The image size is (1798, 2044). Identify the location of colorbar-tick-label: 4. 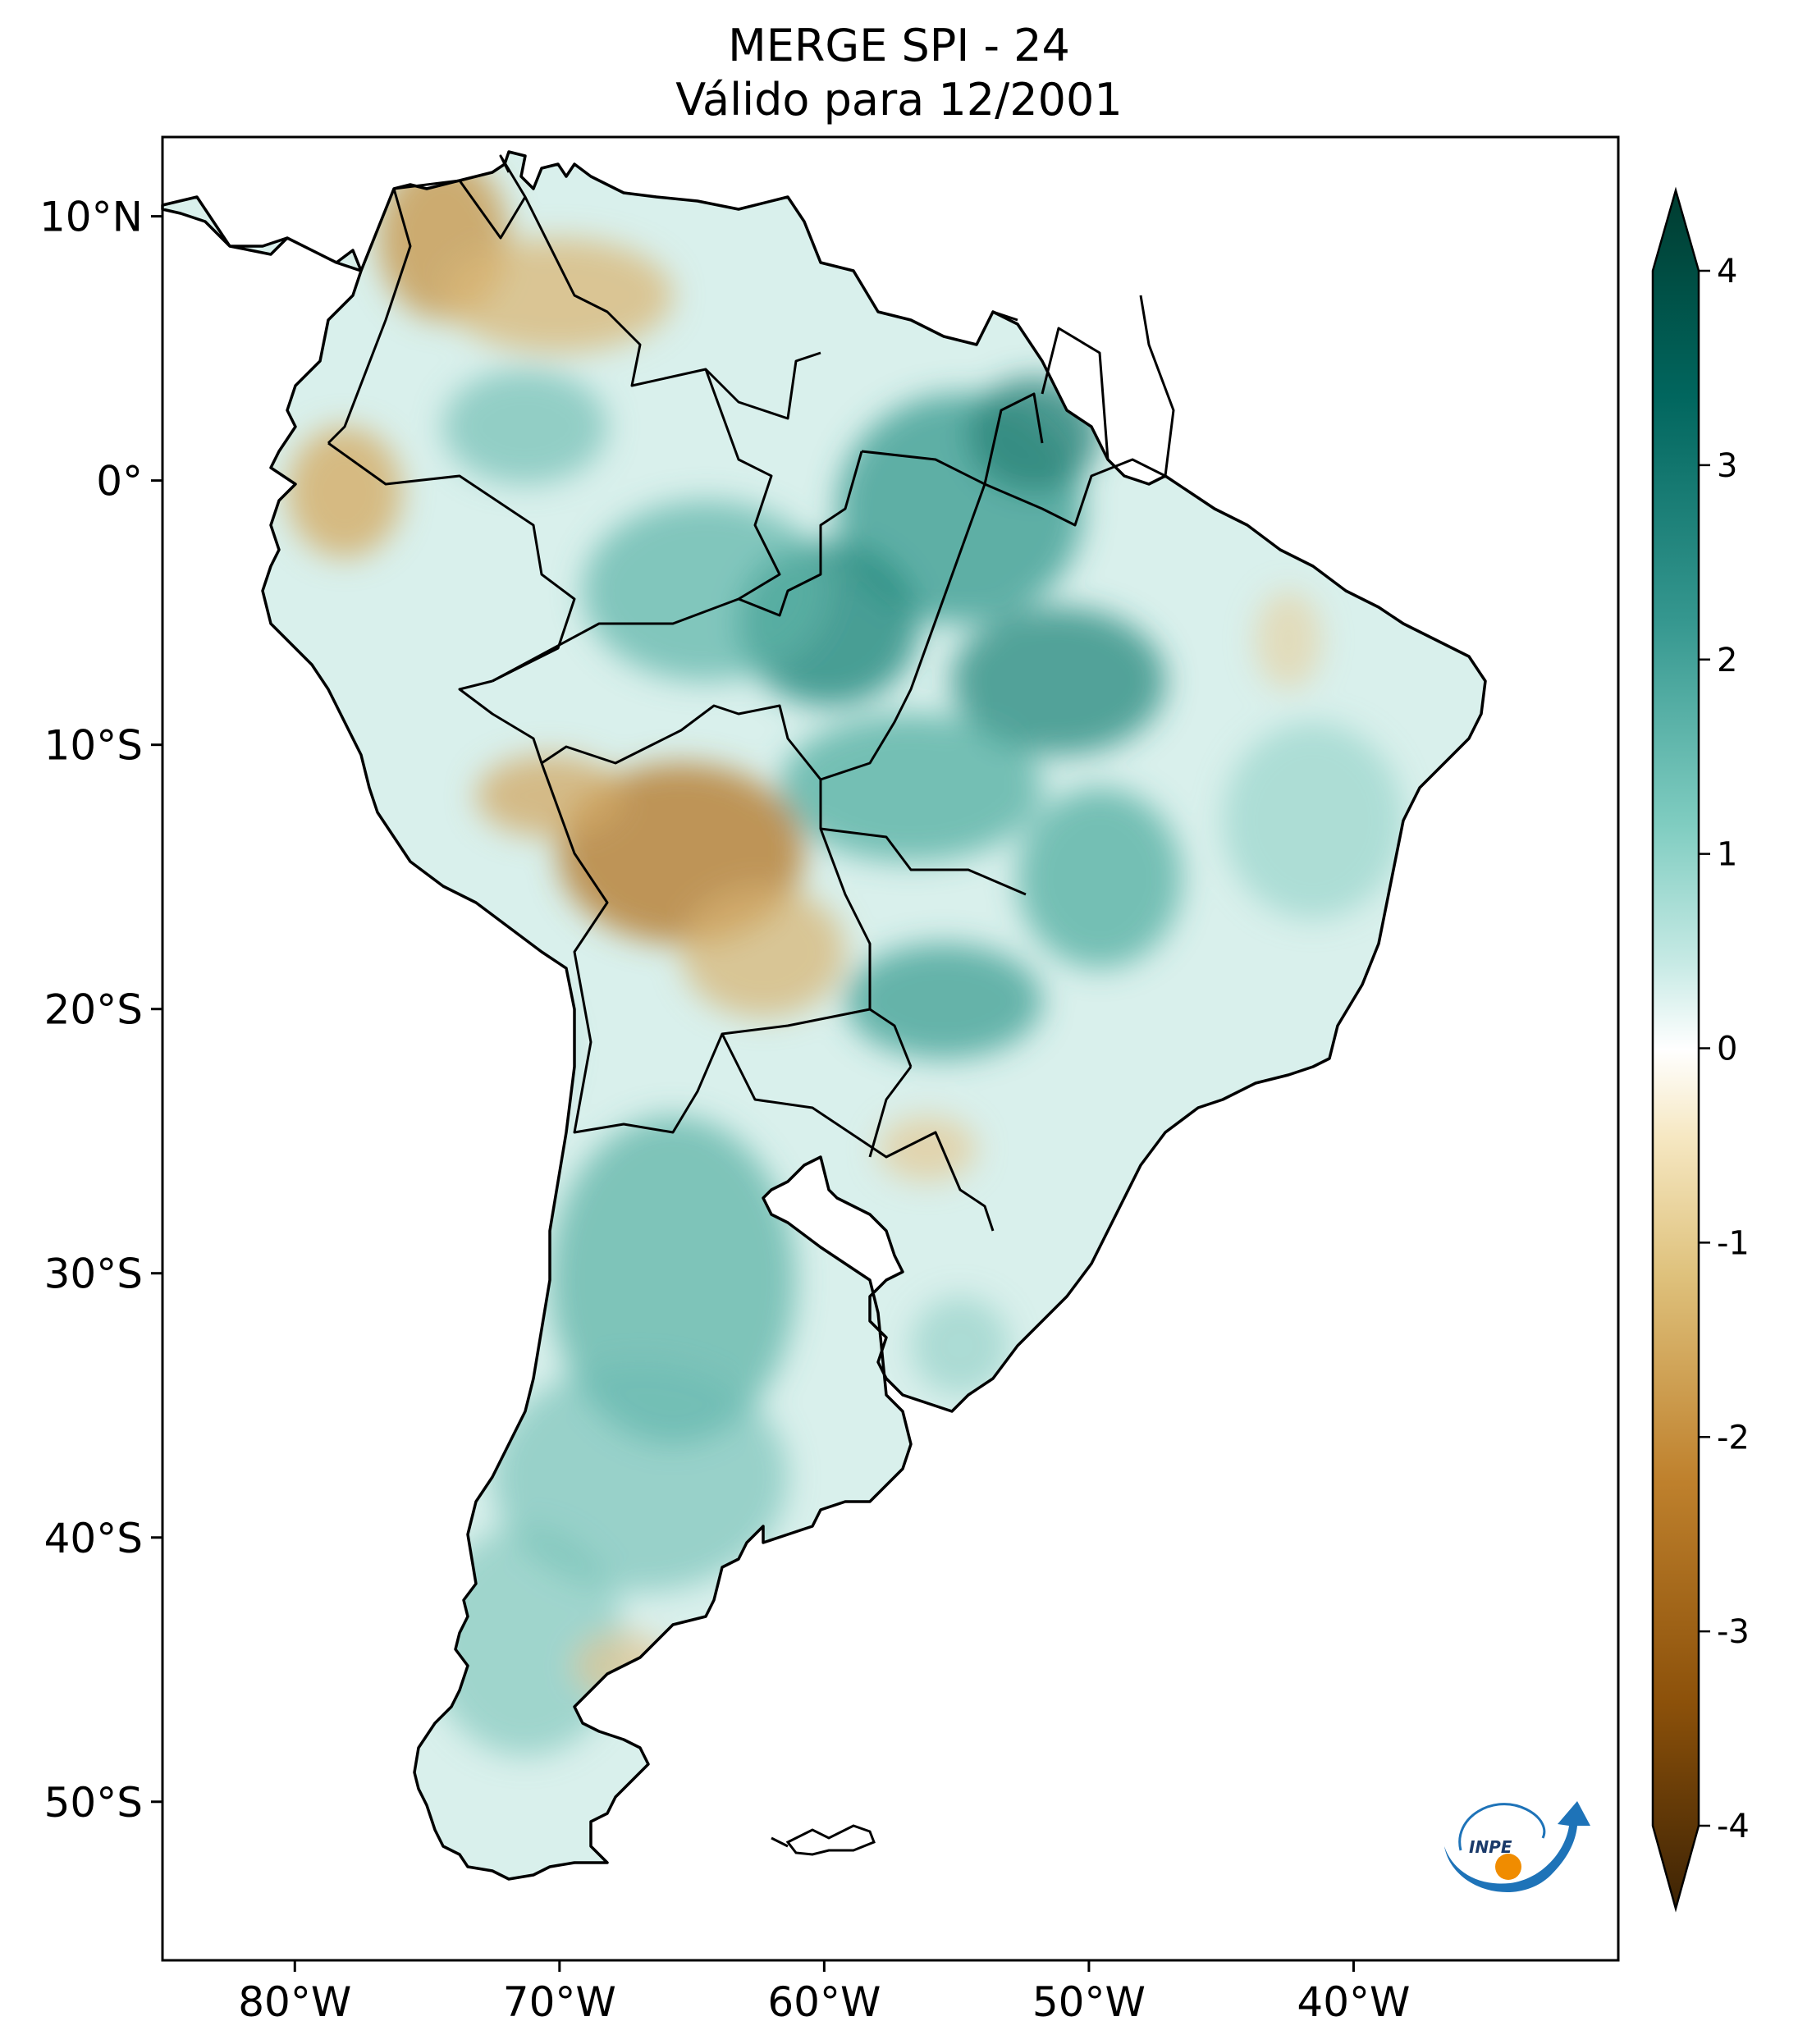
(1727, 271).